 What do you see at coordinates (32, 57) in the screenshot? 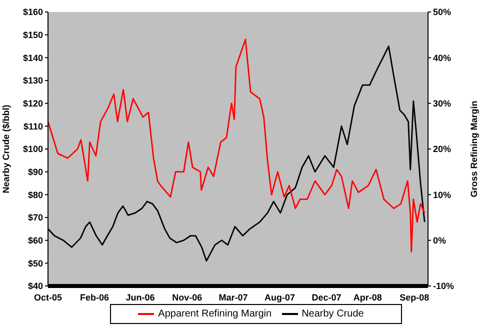
I see `y-tick-label: $140` at bounding box center [32, 57].